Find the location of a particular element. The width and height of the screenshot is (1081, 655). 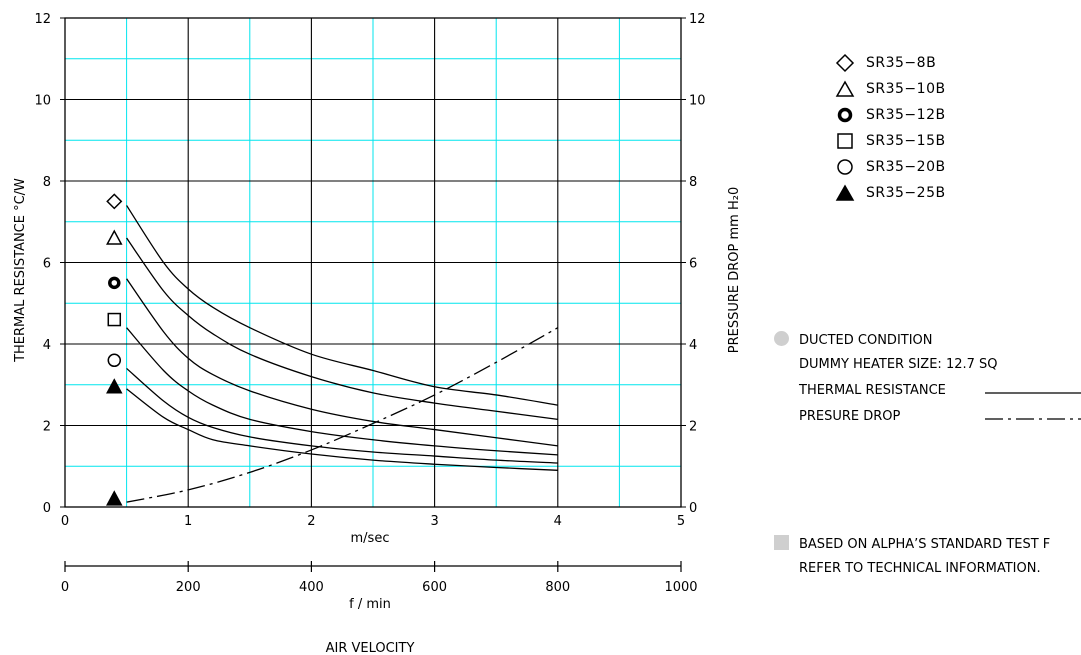

y-right-tick-label: 10 is located at coordinates (697, 101).